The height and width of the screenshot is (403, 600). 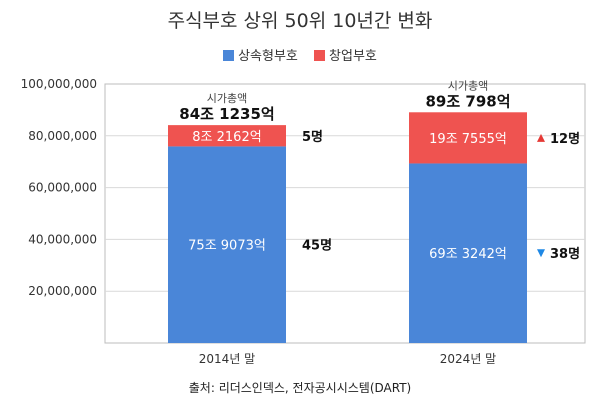 I want to click on source-note: 출처: 리더스인덱스, 전자공시시스템(DART), so click(x=300, y=388).